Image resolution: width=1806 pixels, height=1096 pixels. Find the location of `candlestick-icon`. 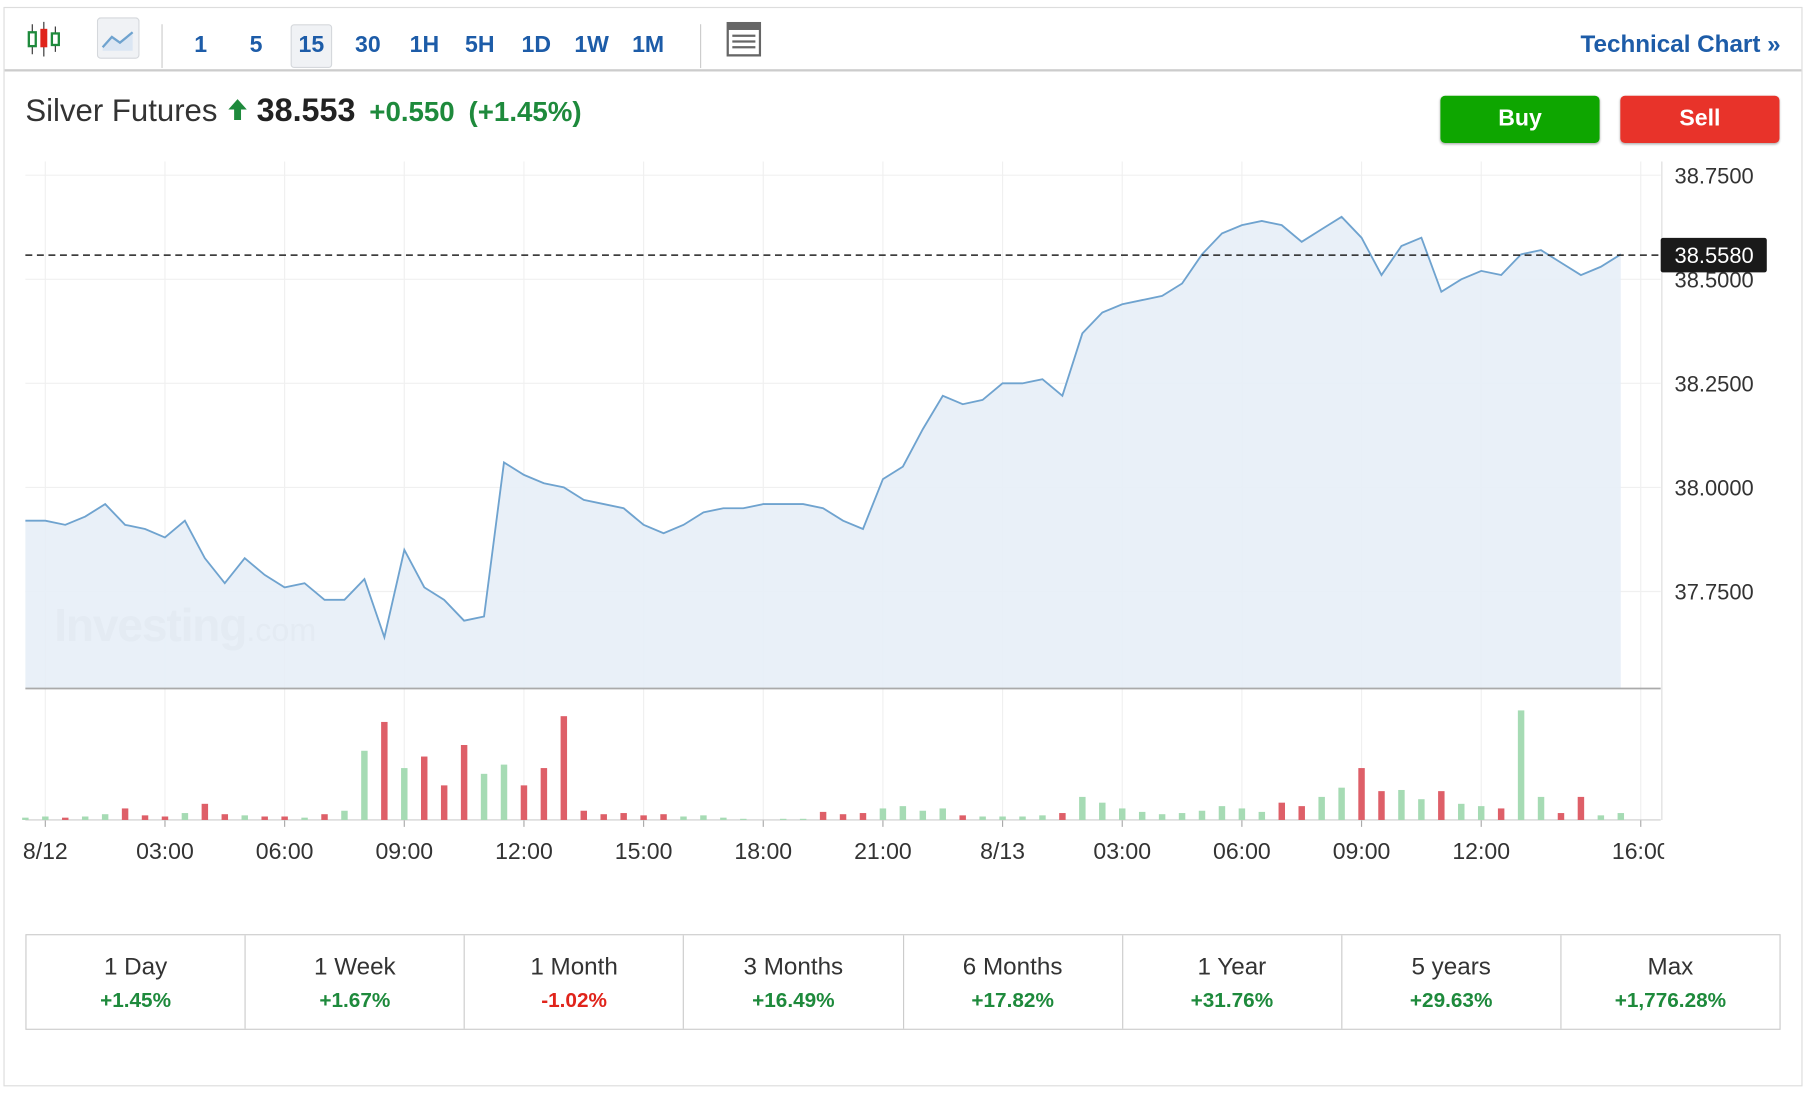

candlestick-icon is located at coordinates (43, 39).